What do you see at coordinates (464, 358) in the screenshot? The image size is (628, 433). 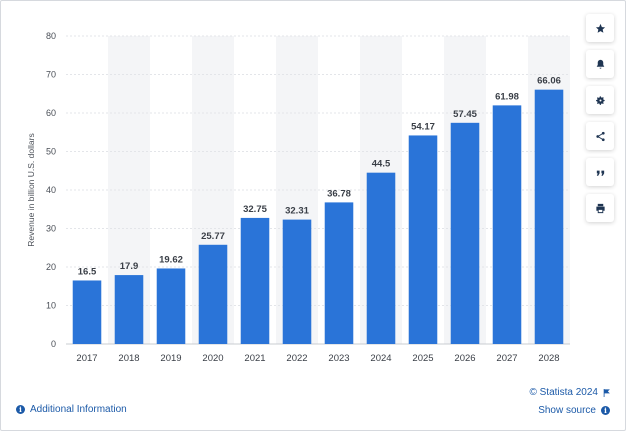 I see `x-tick-label: 2026` at bounding box center [464, 358].